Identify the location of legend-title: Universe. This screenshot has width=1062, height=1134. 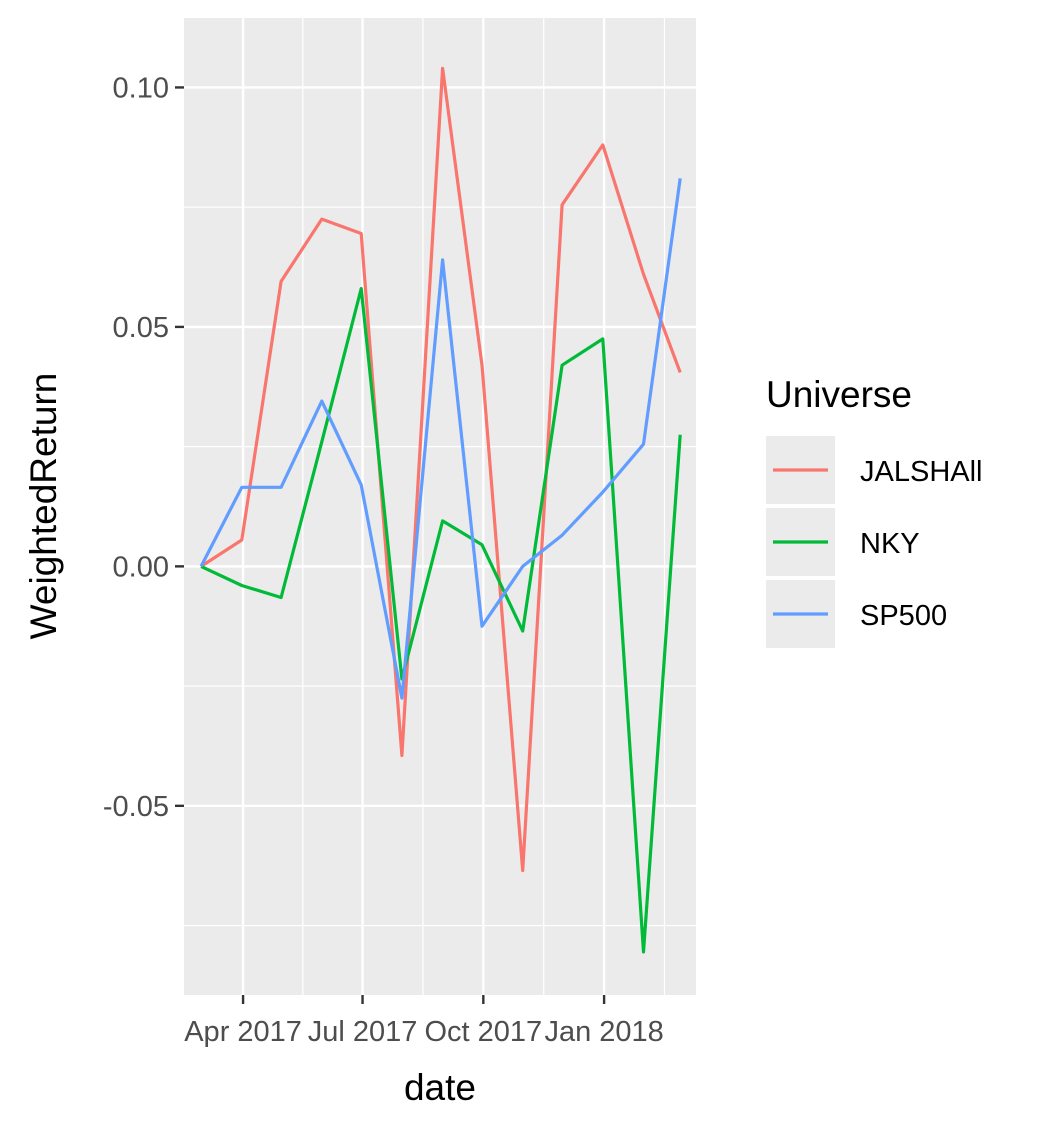
(839, 394).